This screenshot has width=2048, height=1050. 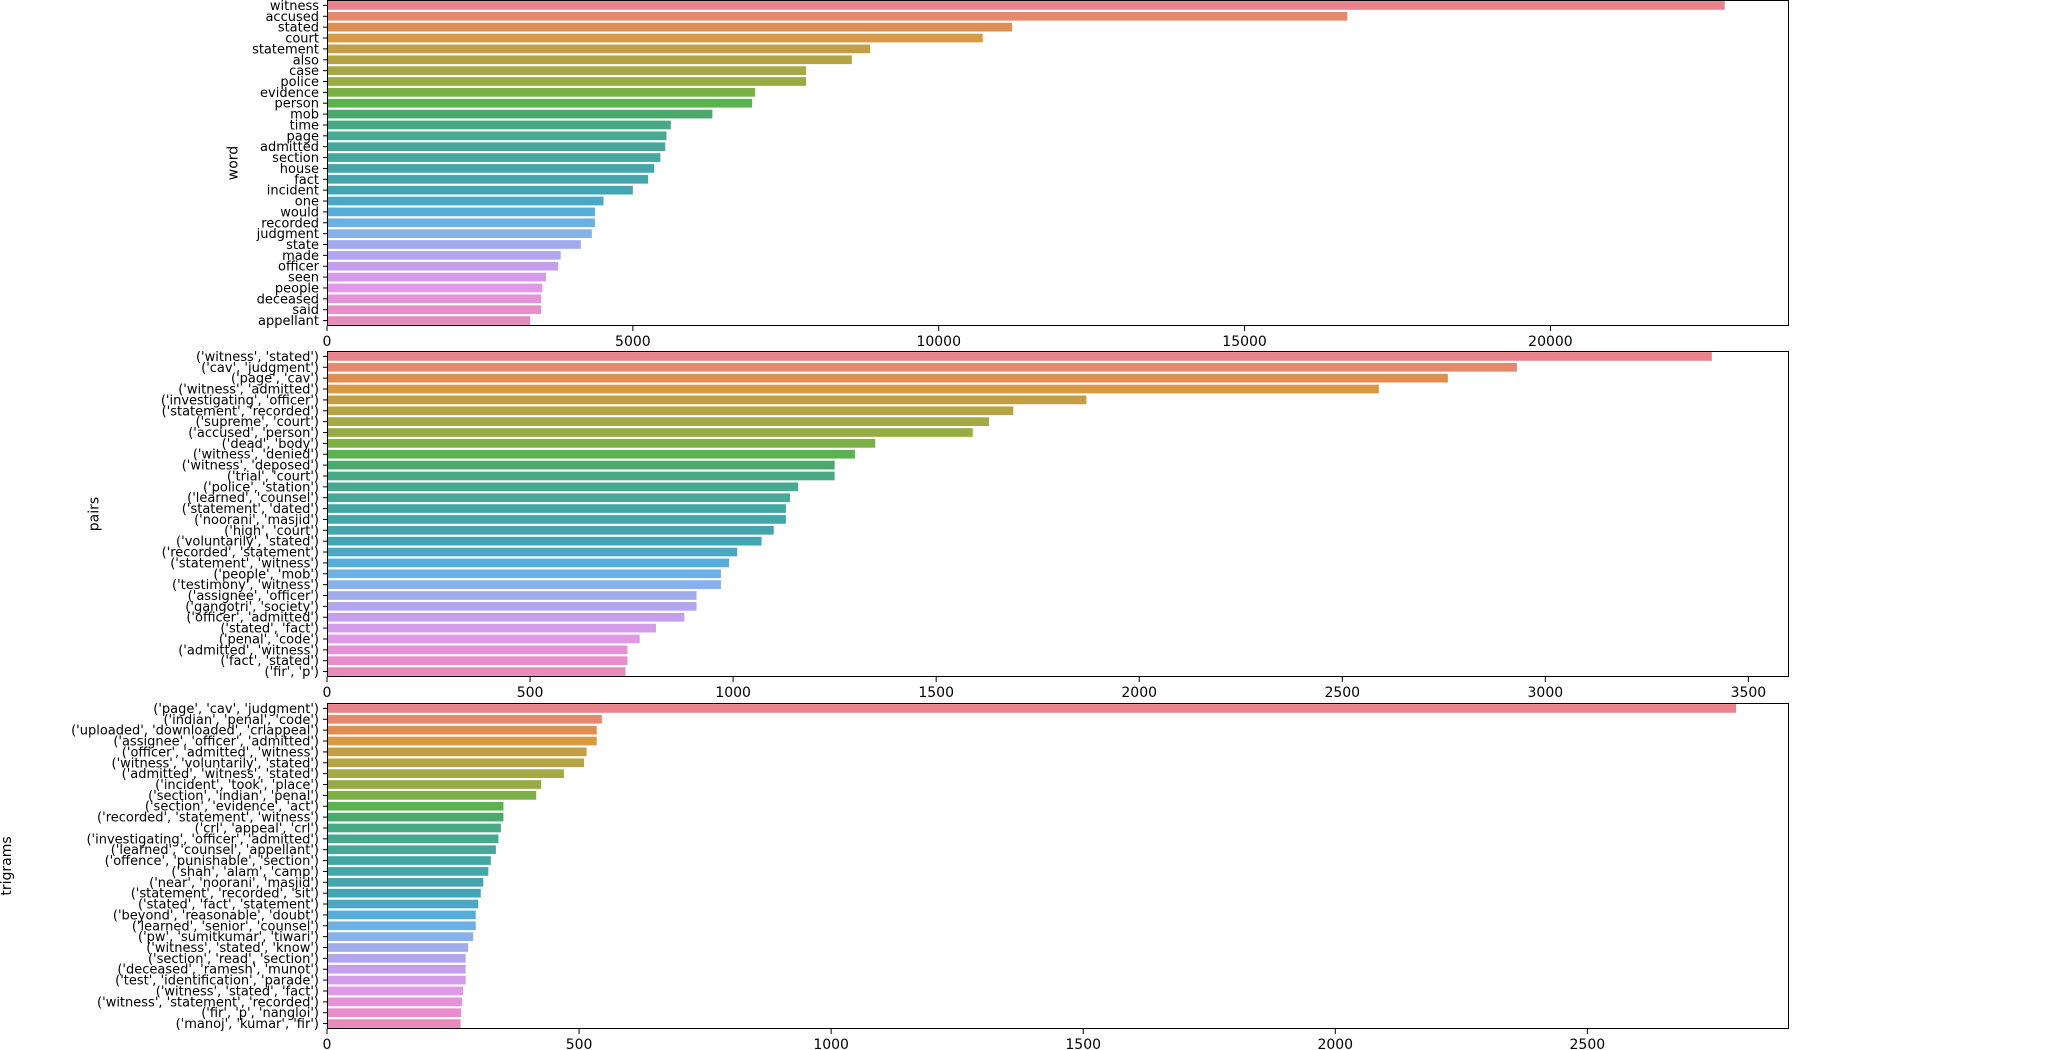 I want to click on y-tick-label-word-16: fact, so click(x=306, y=180).